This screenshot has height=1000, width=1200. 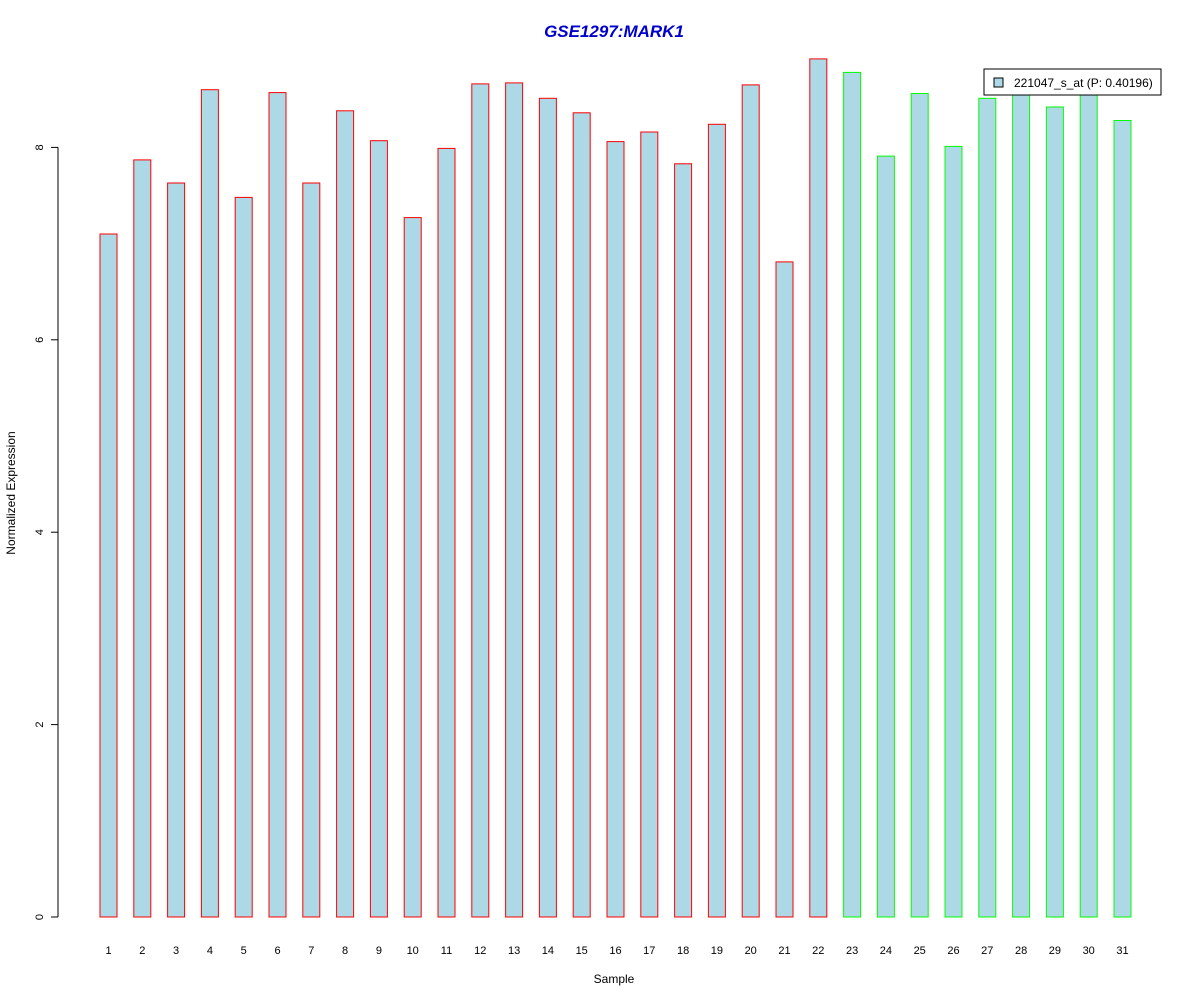 I want to click on x-tick-label: 21, so click(x=784, y=951).